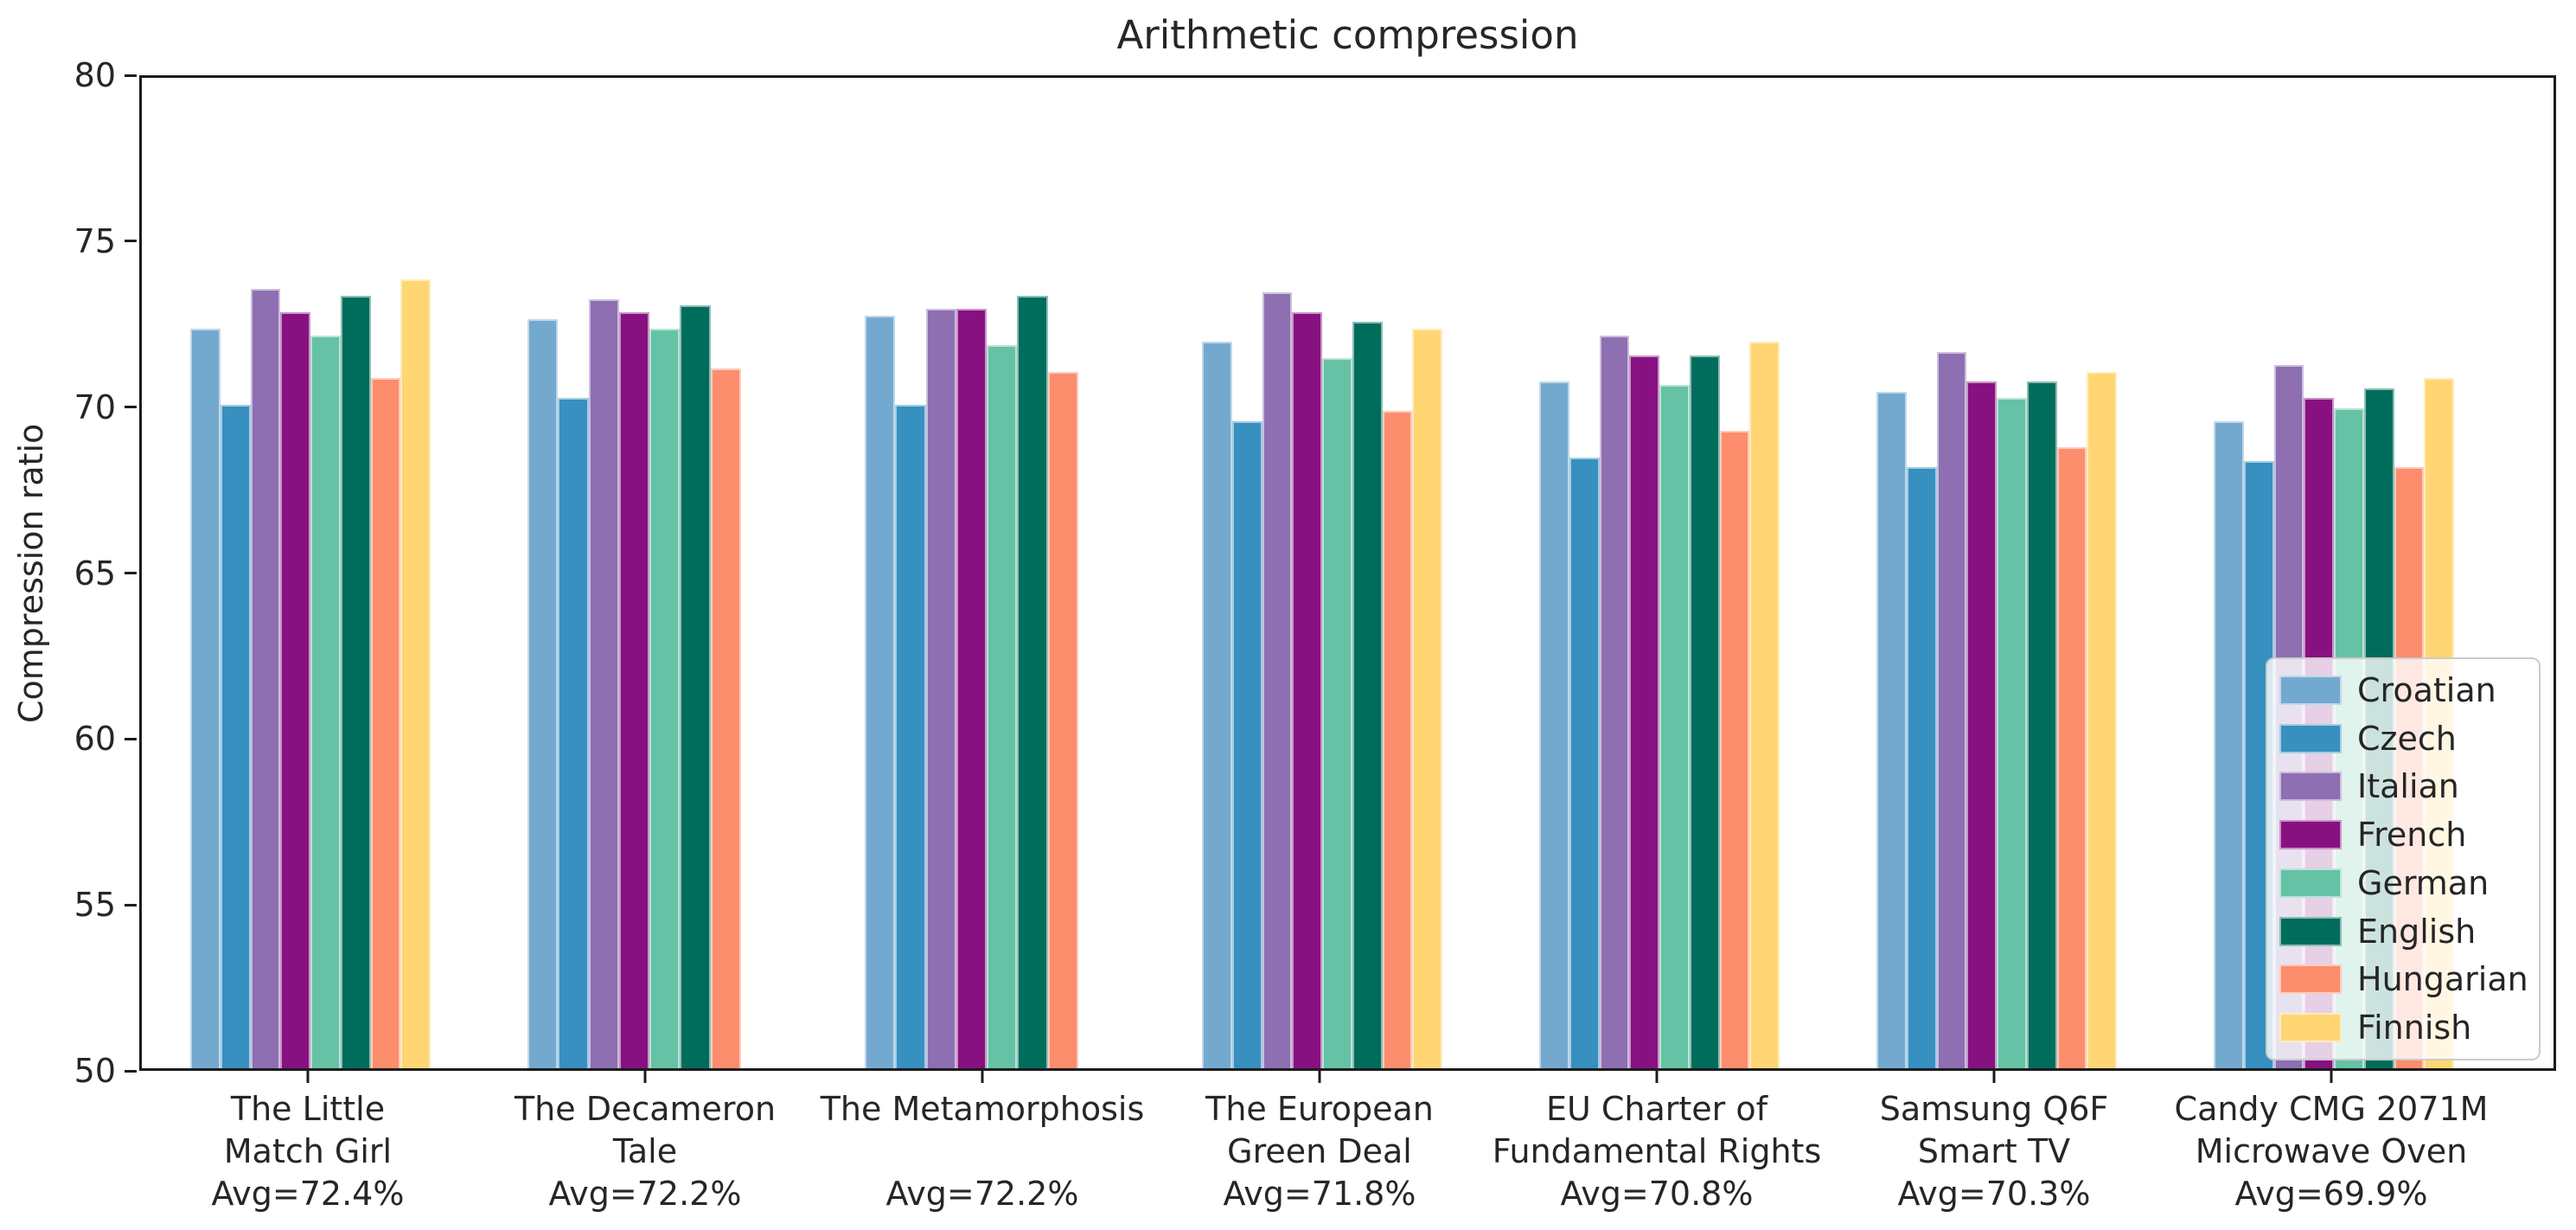 This screenshot has height=1230, width=2576. Describe the element at coordinates (2310, 979) in the screenshot. I see `legend-swatch-hungarian` at that location.